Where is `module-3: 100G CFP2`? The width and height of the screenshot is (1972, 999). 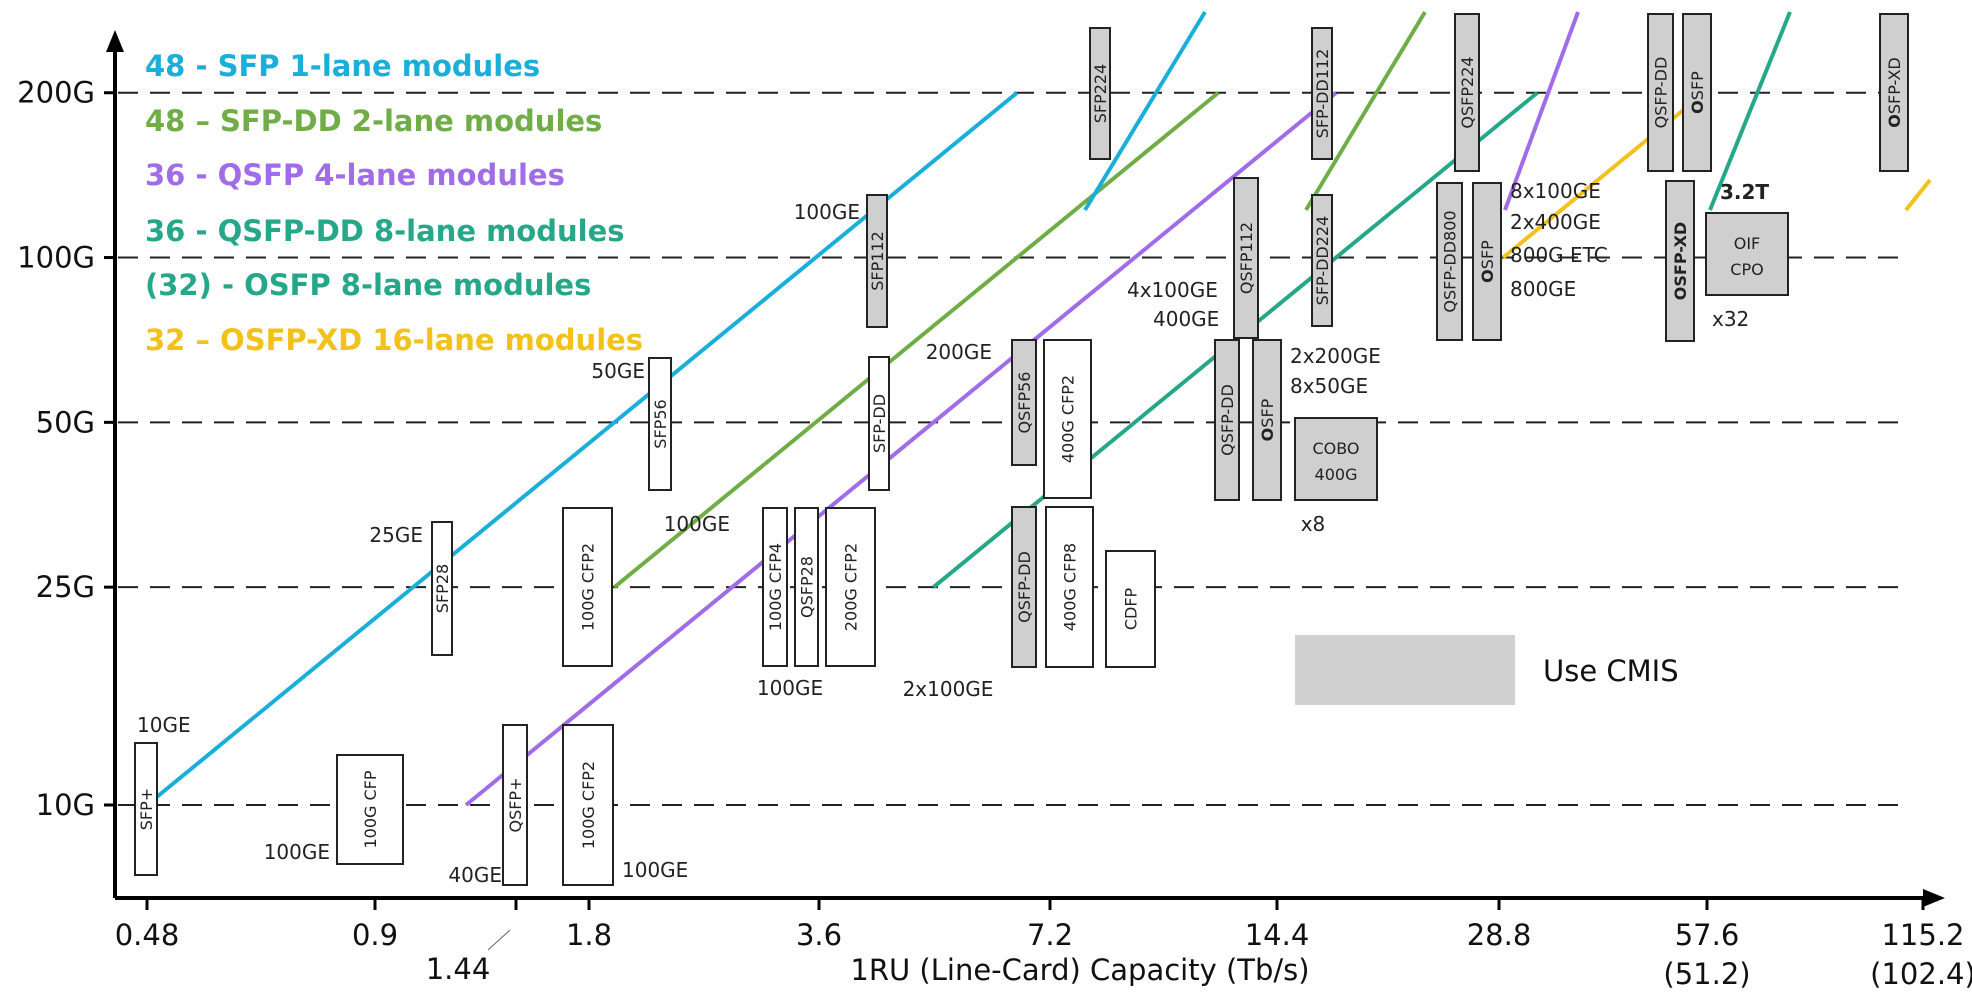
module-3: 100G CFP2 is located at coordinates (588, 805).